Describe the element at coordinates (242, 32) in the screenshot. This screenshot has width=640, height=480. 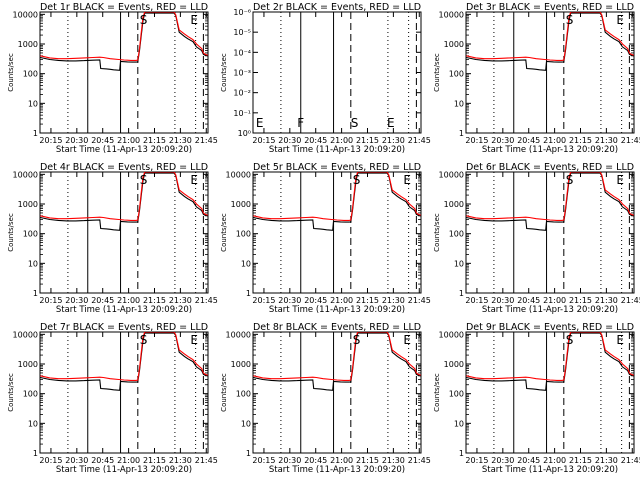
I see `y-tick-label: 10⁻⁵` at that location.